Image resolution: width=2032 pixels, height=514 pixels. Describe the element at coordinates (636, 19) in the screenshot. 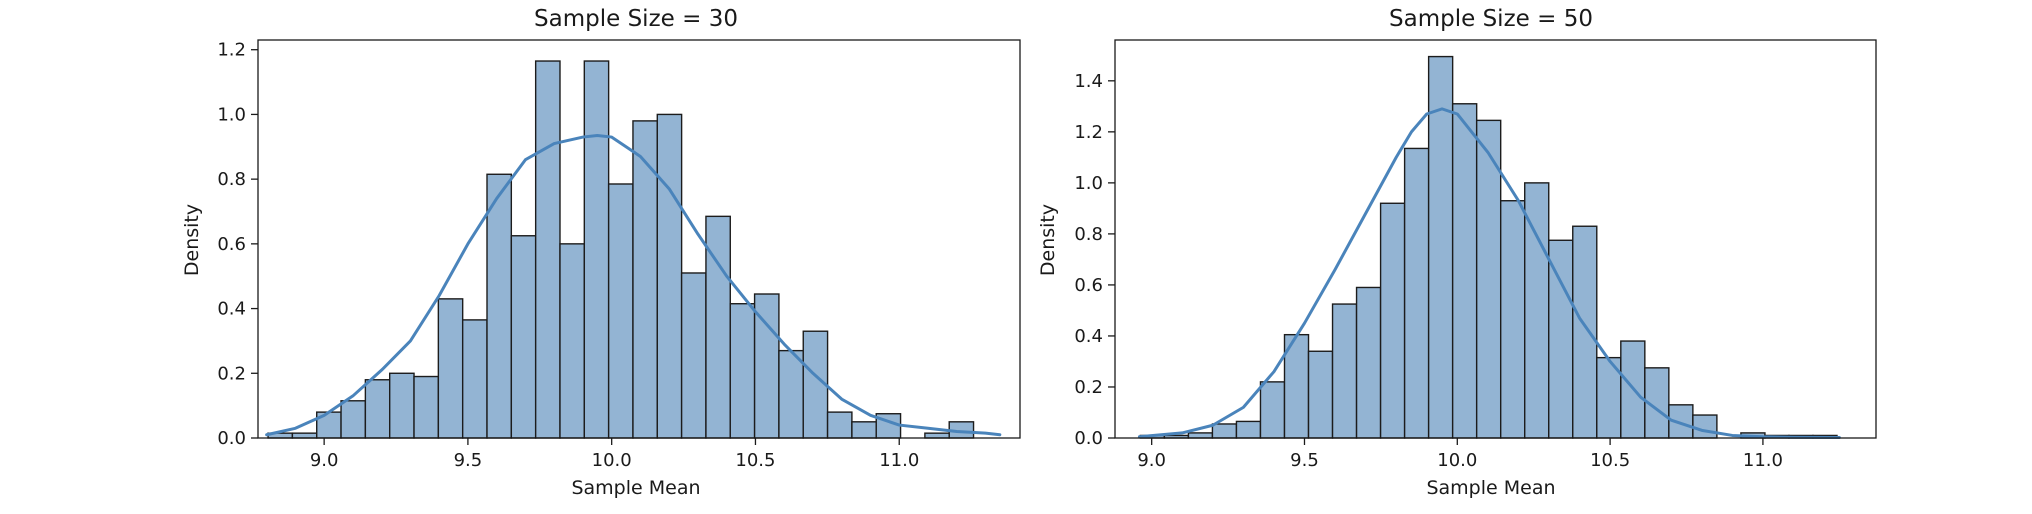

I see `chart-title: Sample Size = 30` at that location.